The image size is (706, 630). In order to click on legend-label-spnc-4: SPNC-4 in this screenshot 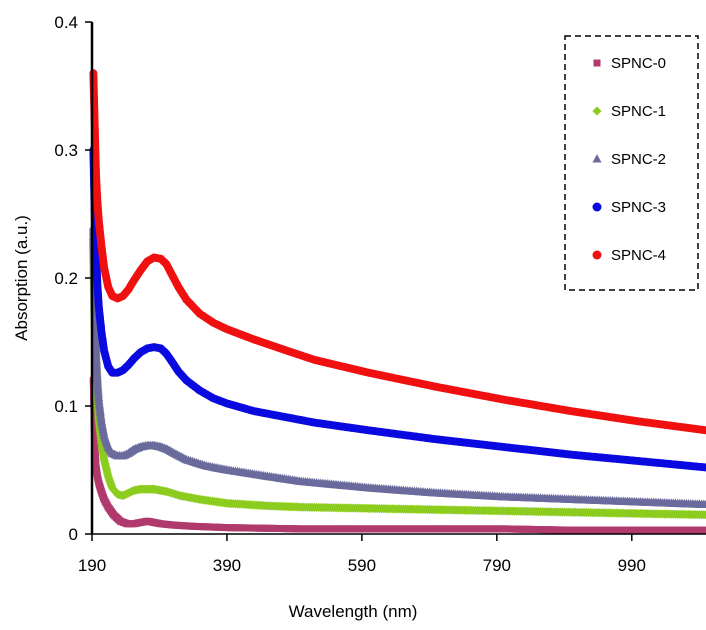, I will do `click(638, 255)`.